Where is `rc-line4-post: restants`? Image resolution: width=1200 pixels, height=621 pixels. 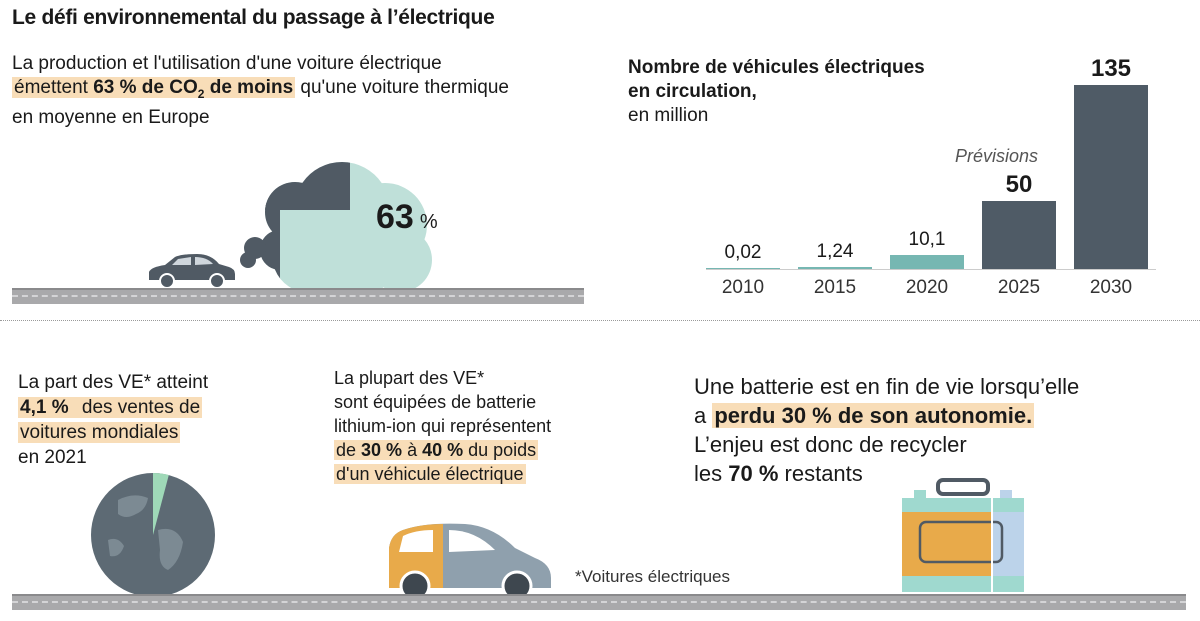 rc-line4-post: restants is located at coordinates (820, 473).